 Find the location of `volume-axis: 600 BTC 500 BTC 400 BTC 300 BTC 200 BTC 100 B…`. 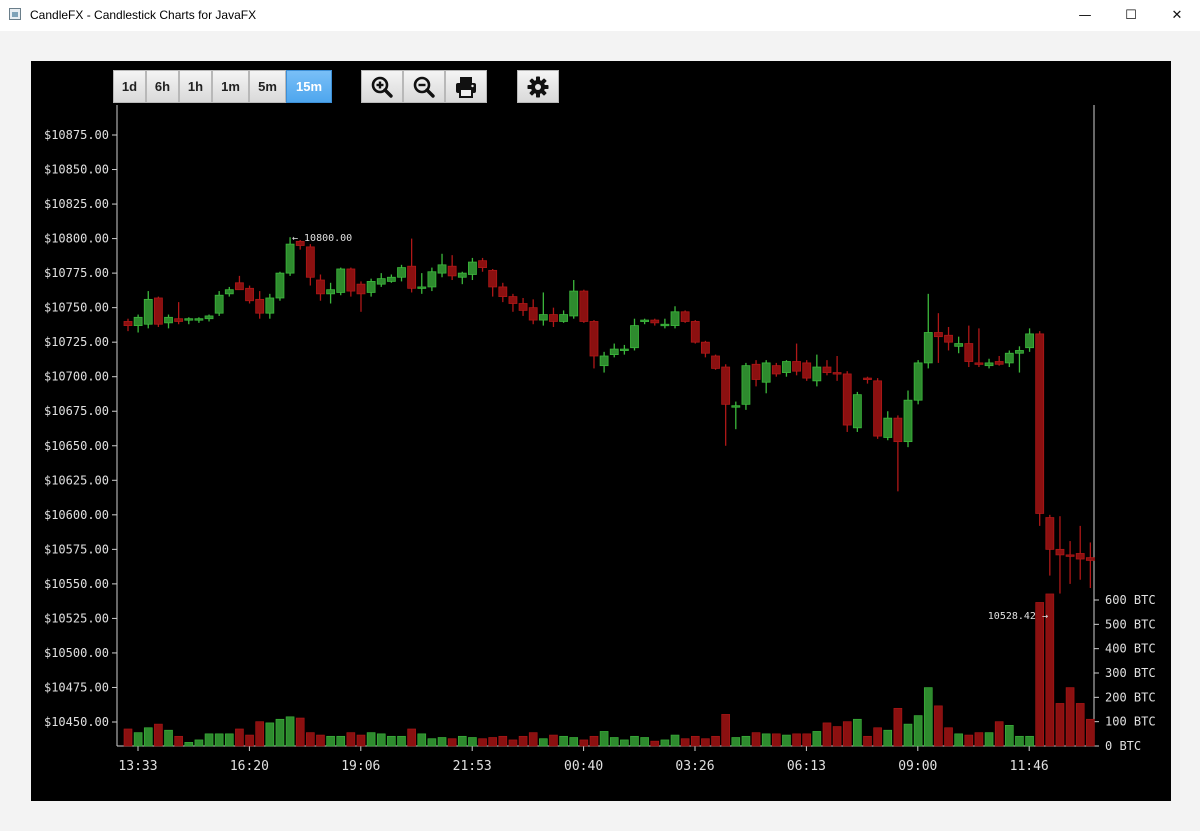

volume-axis: 600 BTC 500 BTC 400 BTC 300 BTC 200 BTC 100 B… is located at coordinates (1124, 429).